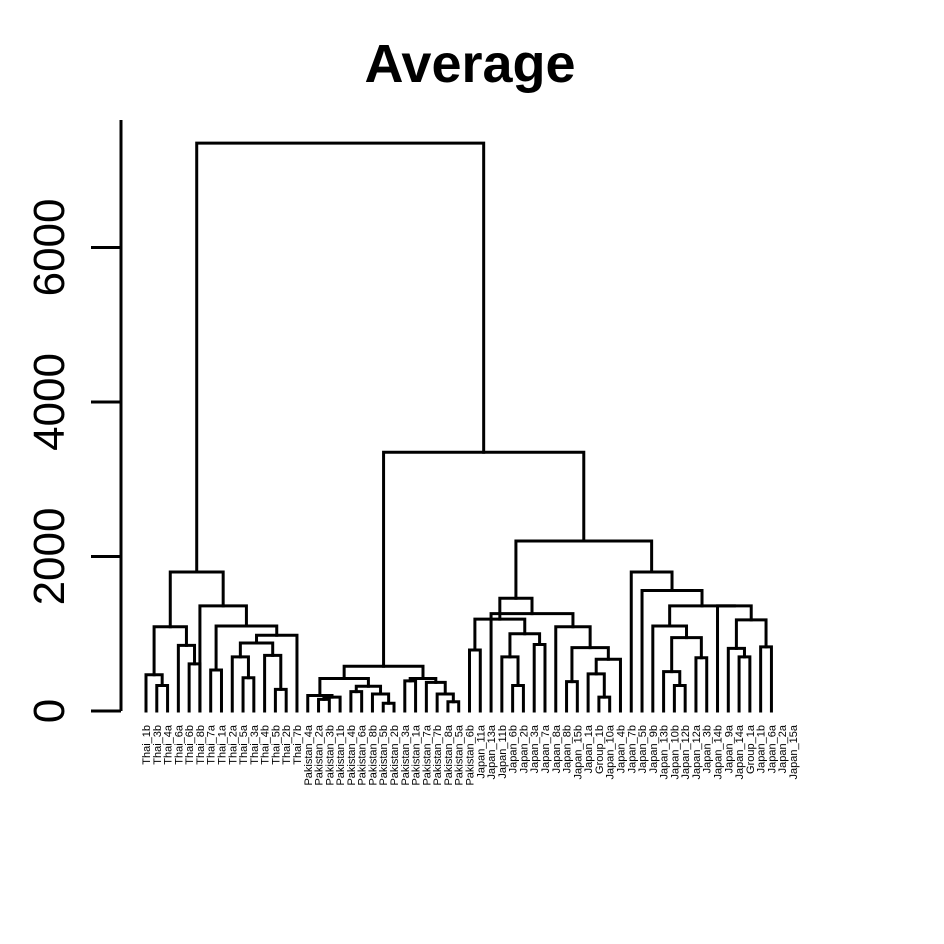 This screenshot has width=944, height=944. I want to click on leaf-label: Pakistan_2a, so click(320, 754).